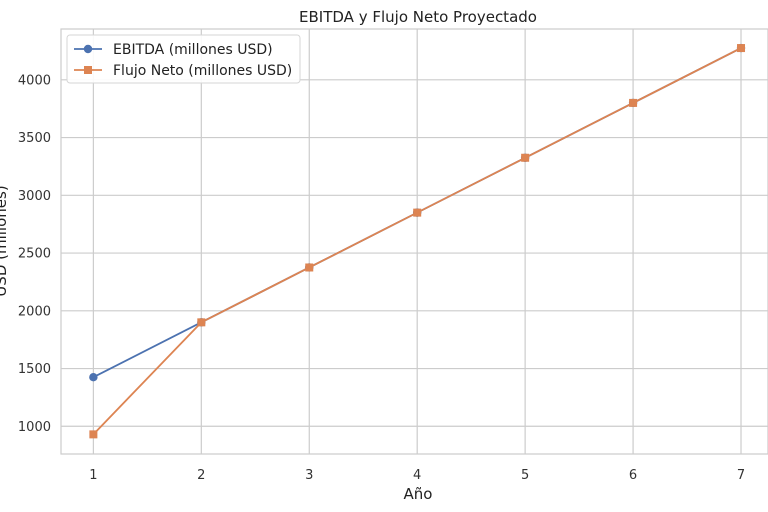  I want to click on legend-item: Flujo Neto (millones USD), so click(183, 71).